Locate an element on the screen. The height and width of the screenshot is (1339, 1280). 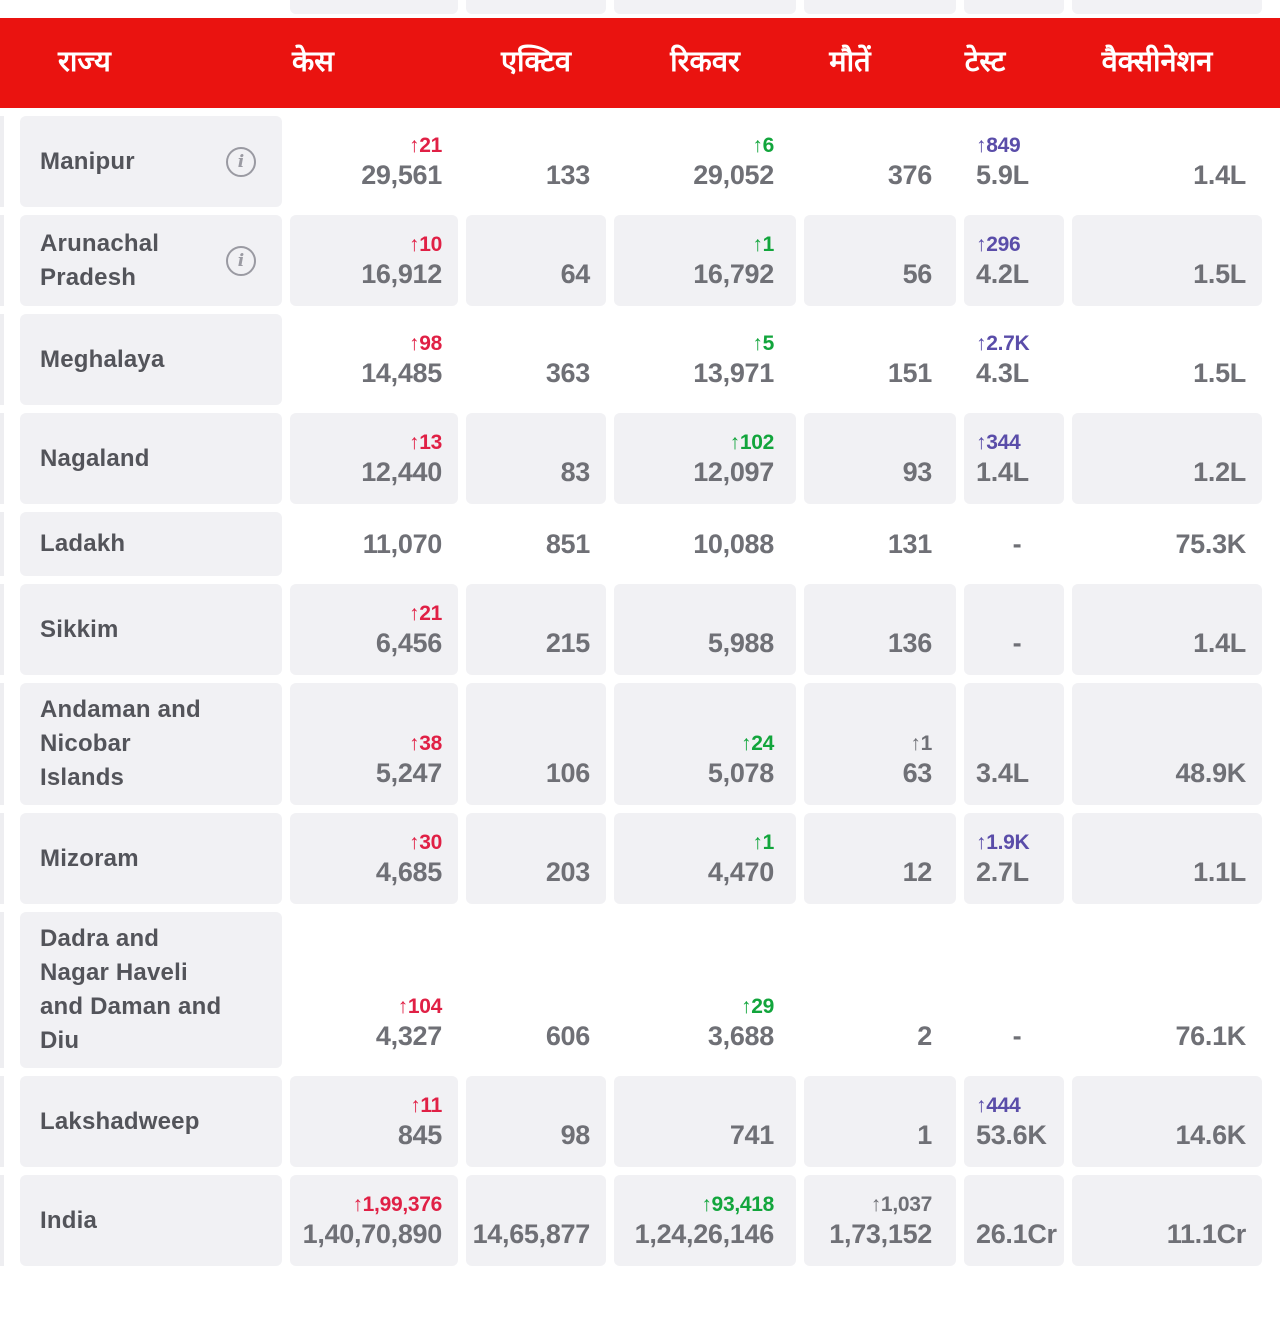
col-header-cases: केस is located at coordinates (313, 62).